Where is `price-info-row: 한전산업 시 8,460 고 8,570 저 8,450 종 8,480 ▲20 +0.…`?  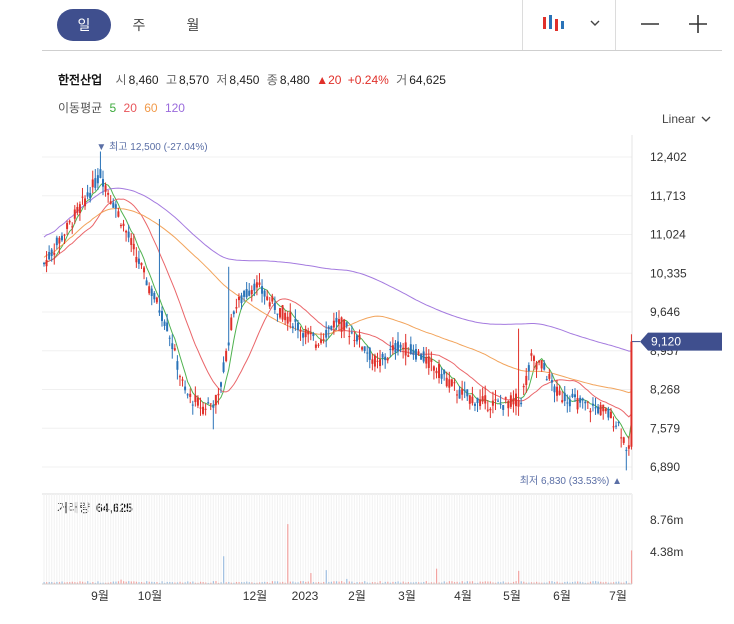
price-info-row: 한전산업 시 8,460 고 8,570 저 8,450 종 8,480 ▲20 +0.… is located at coordinates (252, 79).